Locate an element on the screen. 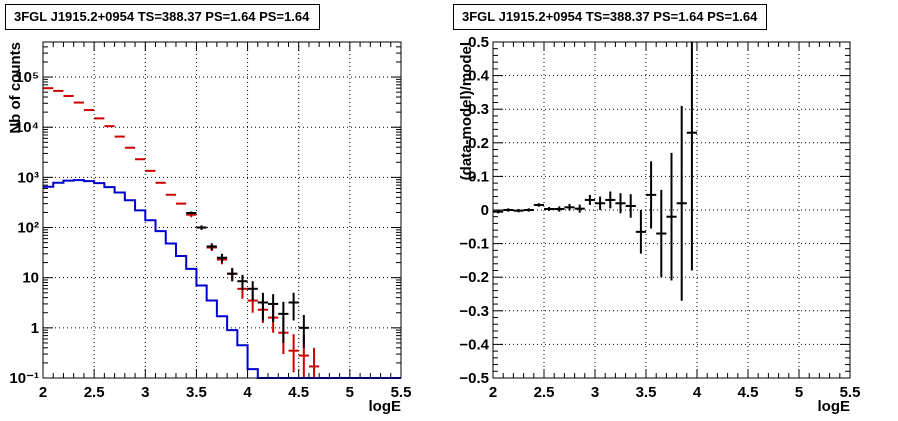 The height and width of the screenshot is (421, 898). y-tick-label: −0.1 is located at coordinates (474, 244).